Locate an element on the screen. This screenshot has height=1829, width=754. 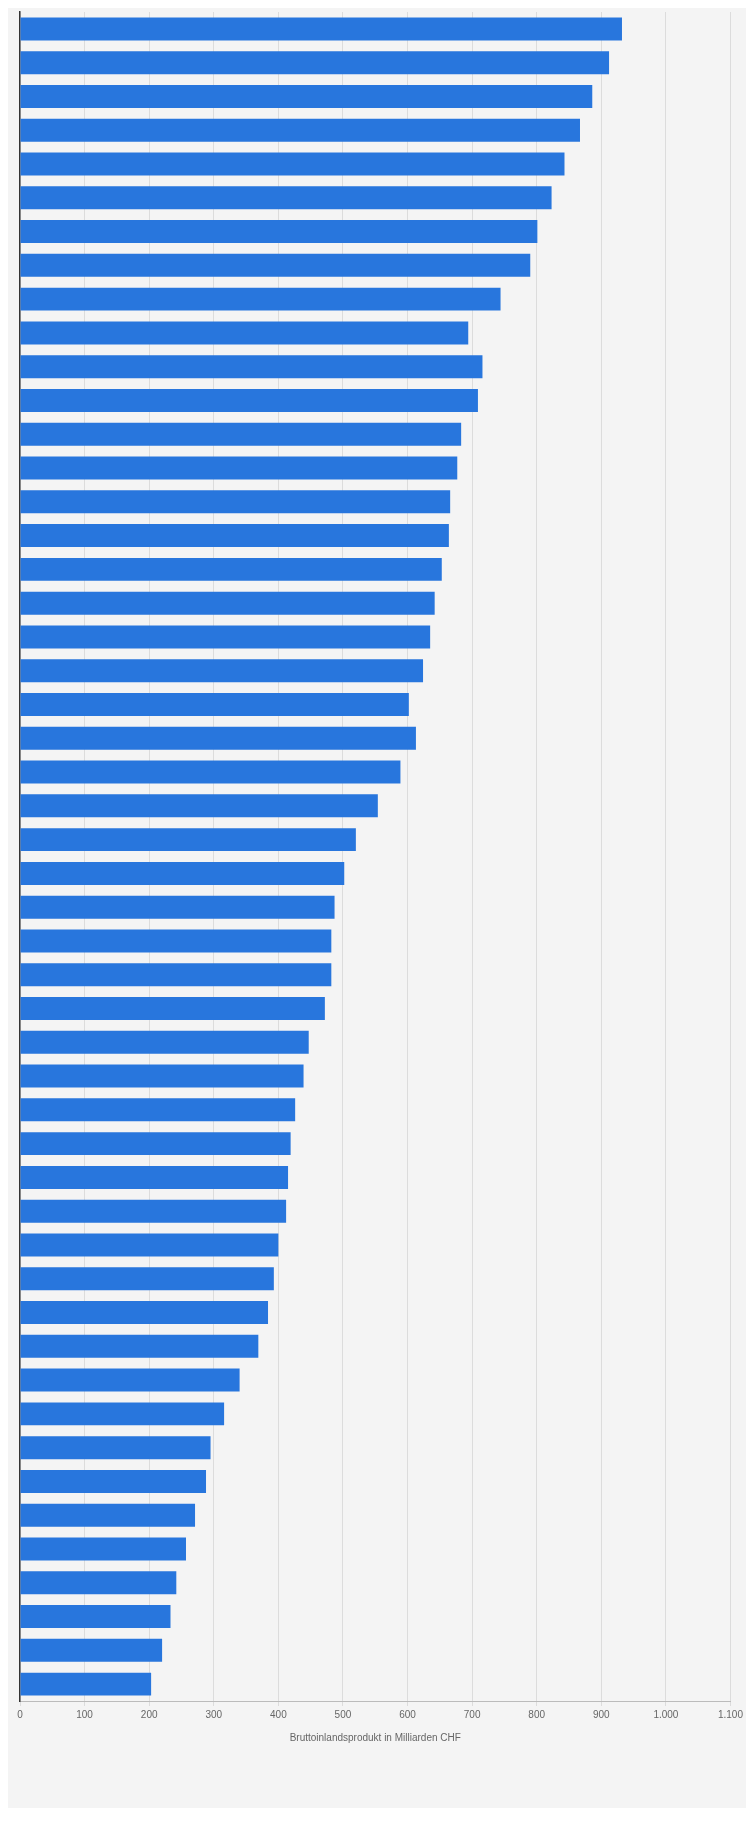
x-tick-label: 400 is located at coordinates (279, 1714).